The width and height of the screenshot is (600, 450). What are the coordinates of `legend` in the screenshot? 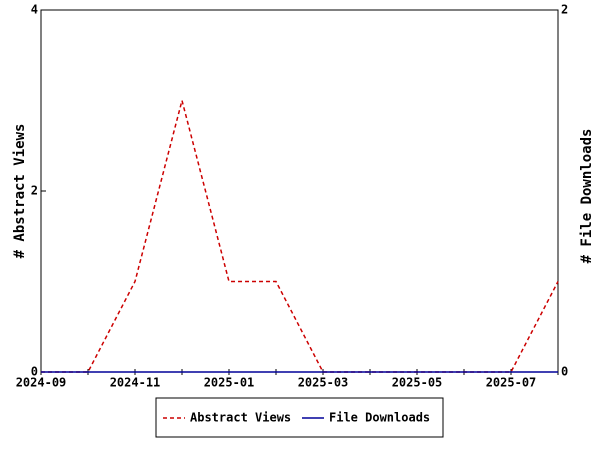 It's located at (299, 417).